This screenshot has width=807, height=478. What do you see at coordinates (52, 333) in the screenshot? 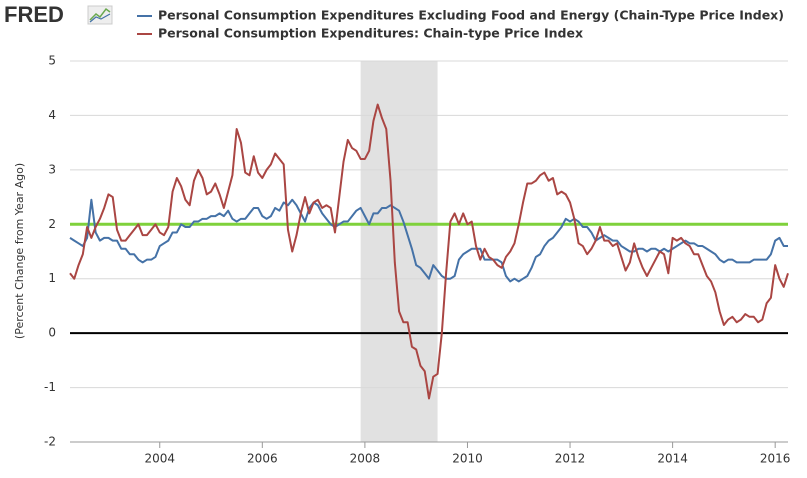
I see `y-tick-label: 0` at bounding box center [52, 333].